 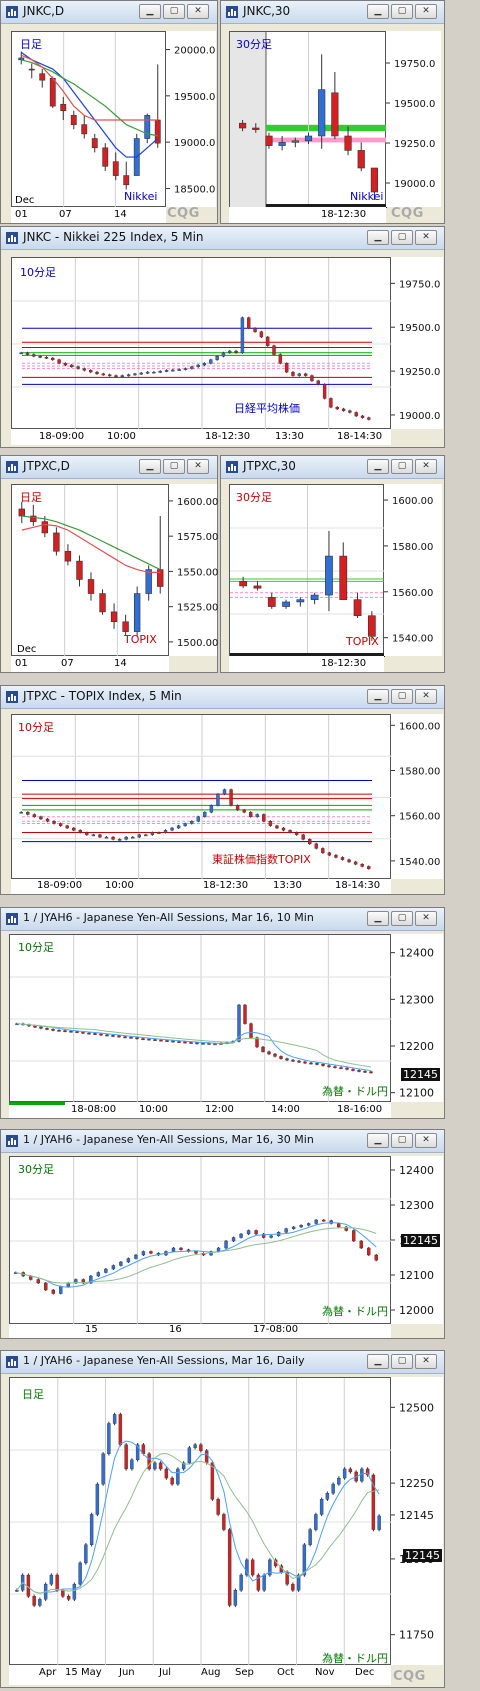 I want to click on x-axis: 18-08:00 10:00 12:00 14:00 18-16:00, so click(x=200, y=1110).